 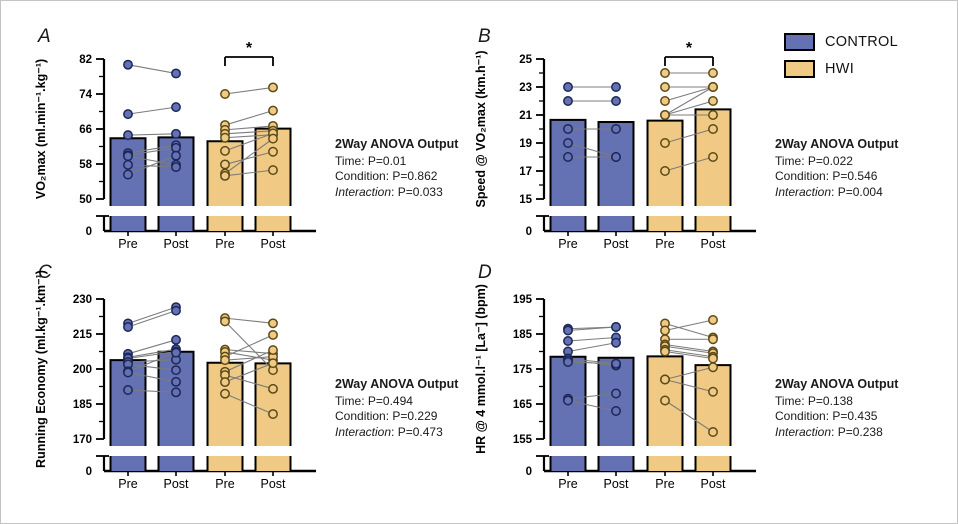 What do you see at coordinates (525, 144) in the screenshot?
I see `svg-text: 19` at bounding box center [525, 144].